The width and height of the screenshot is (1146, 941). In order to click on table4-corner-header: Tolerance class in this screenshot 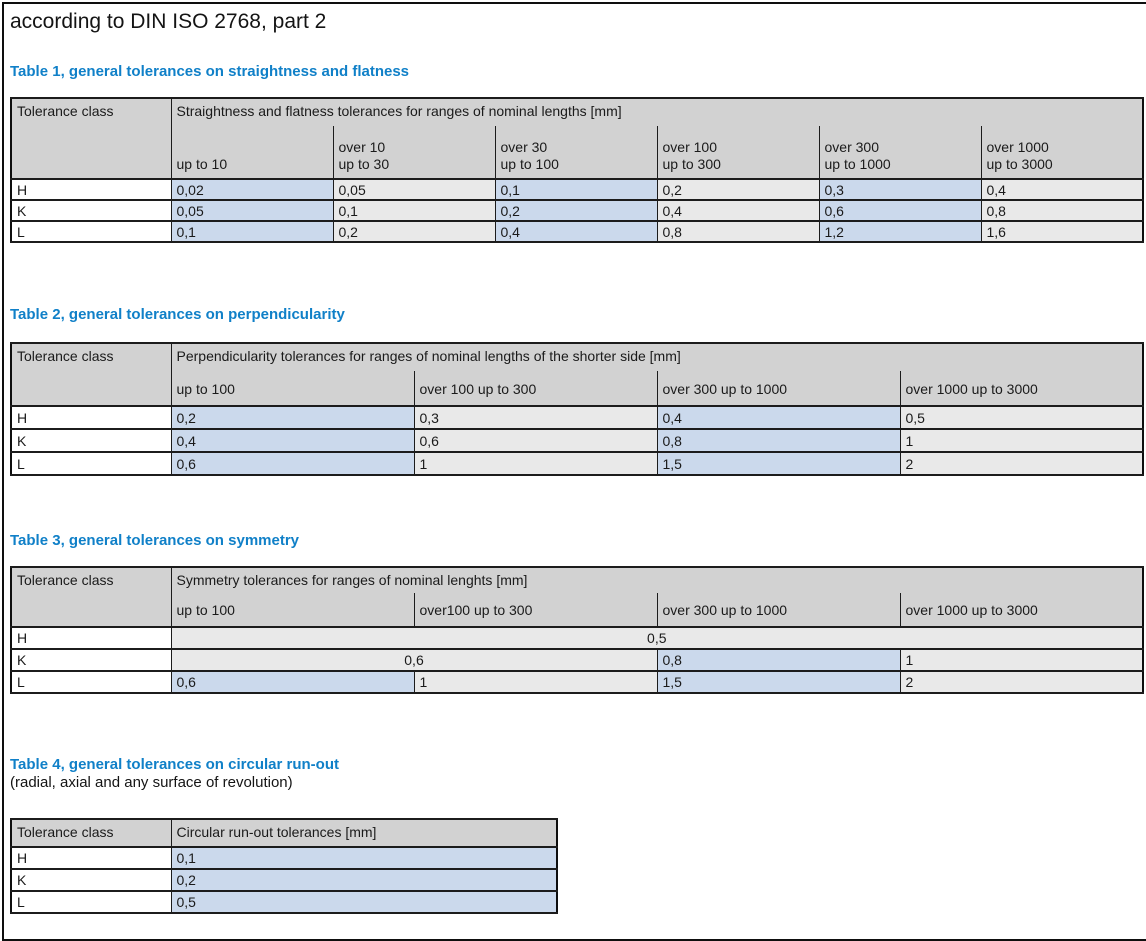, I will do `click(91, 833)`.